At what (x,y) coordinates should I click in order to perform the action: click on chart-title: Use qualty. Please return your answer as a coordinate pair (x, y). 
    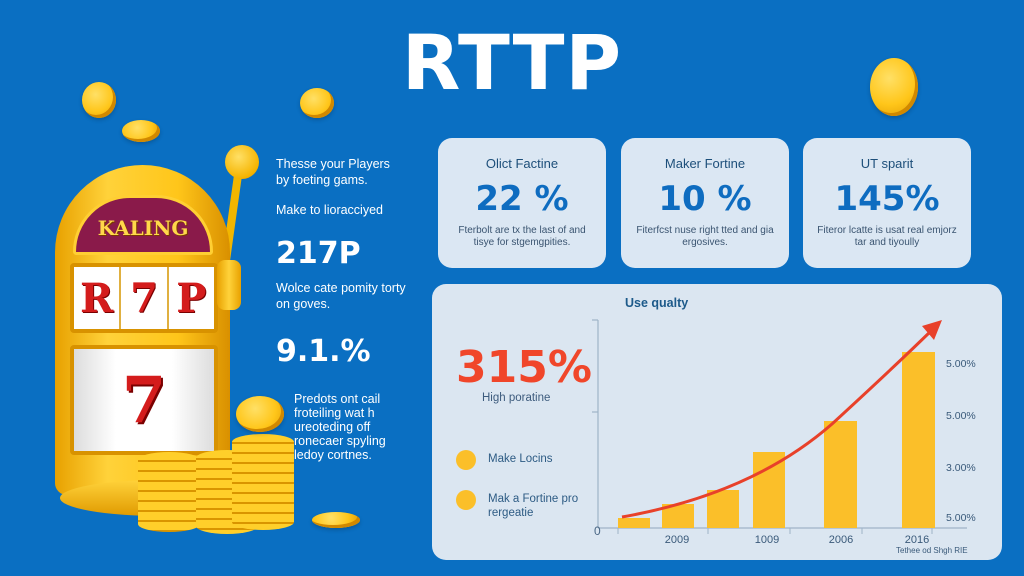
    Looking at the image, I should click on (657, 303).